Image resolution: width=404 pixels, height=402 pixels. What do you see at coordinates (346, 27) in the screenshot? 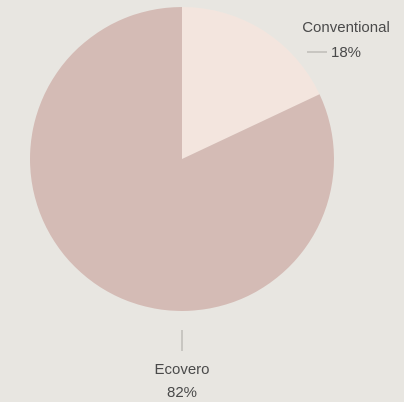
I see `slice-label-conventional: Conventional` at bounding box center [346, 27].